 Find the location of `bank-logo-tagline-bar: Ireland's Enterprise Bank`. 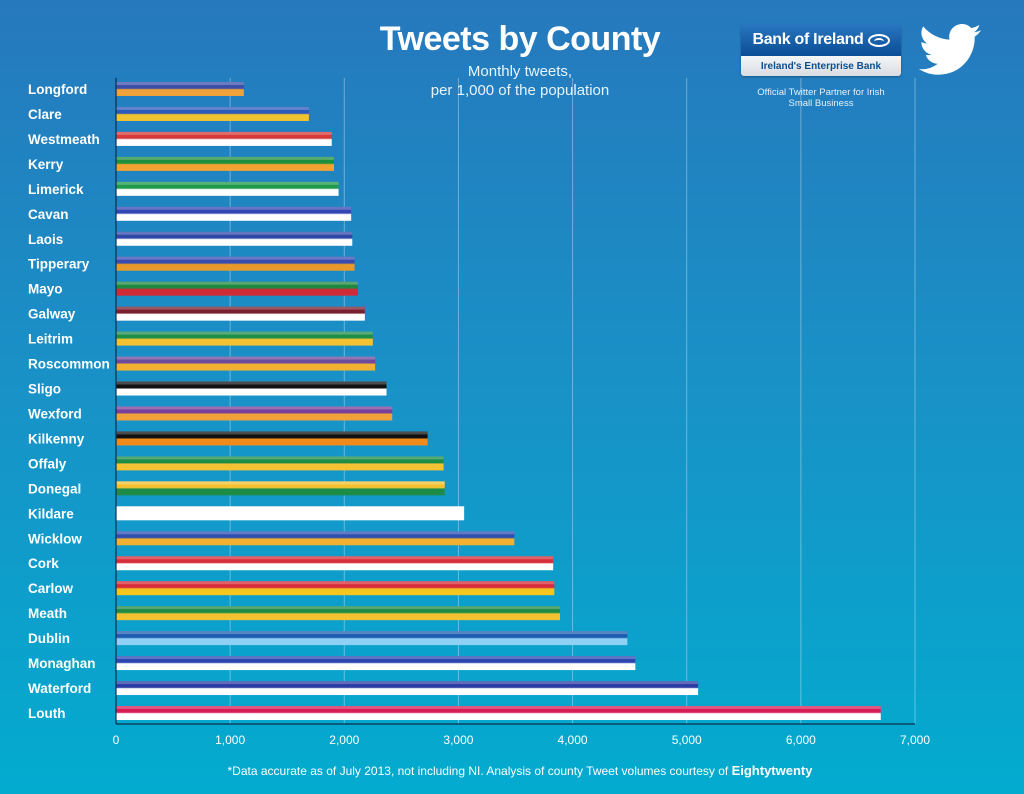

bank-logo-tagline-bar: Ireland's Enterprise Bank is located at coordinates (821, 66).